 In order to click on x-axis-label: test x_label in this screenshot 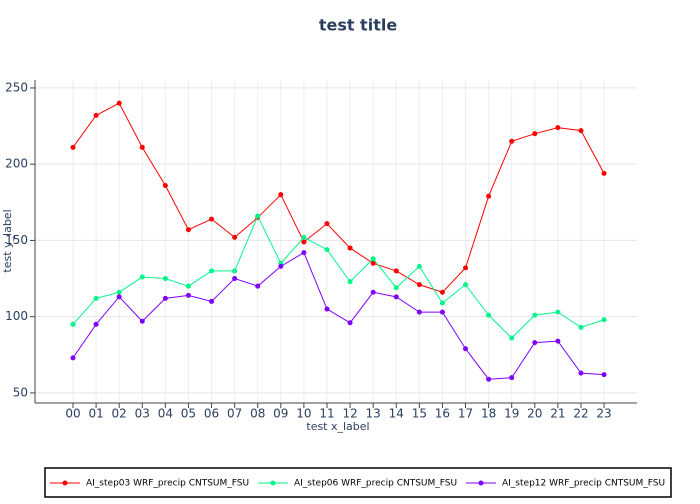, I will do `click(337, 426)`.